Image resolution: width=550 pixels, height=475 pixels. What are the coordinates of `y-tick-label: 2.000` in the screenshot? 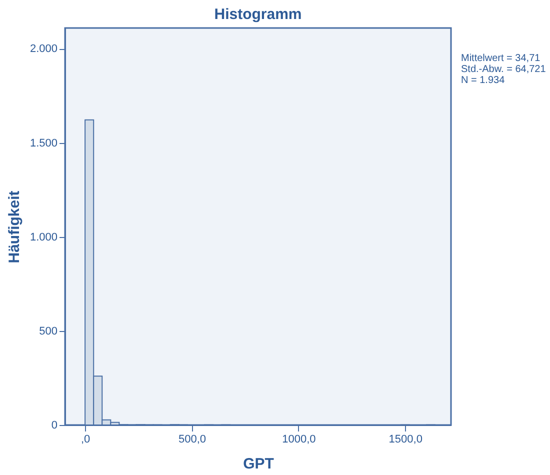 It's located at (44, 49).